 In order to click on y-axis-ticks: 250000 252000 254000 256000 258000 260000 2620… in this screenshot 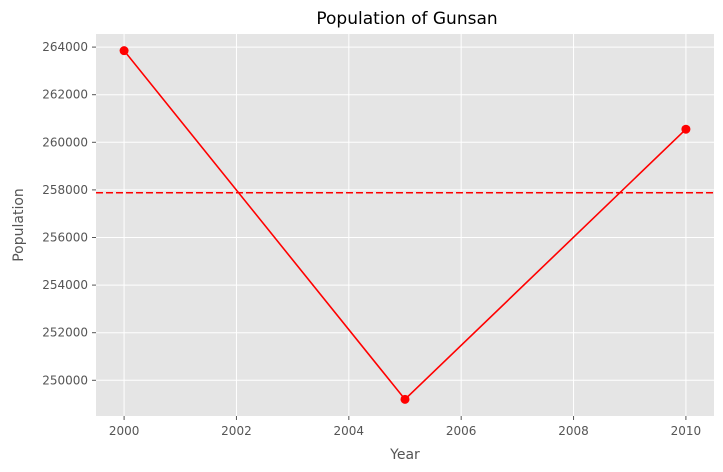, I will do `click(69, 213)`.